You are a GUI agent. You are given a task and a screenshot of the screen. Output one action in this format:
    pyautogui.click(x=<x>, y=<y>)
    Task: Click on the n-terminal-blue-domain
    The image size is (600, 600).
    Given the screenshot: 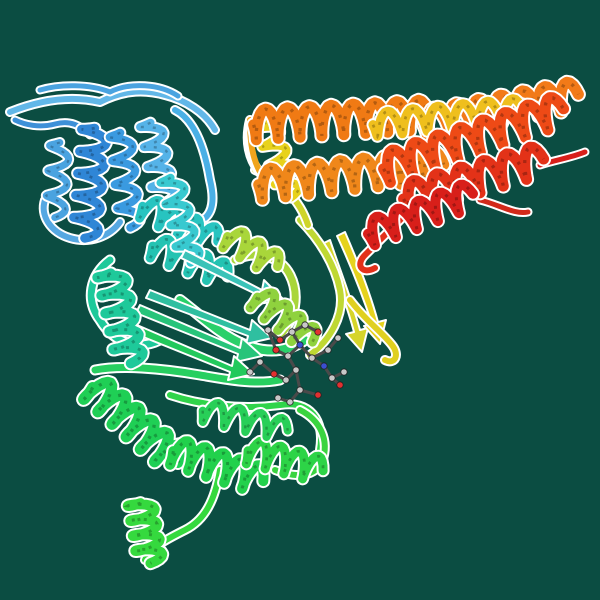 What is the action you would take?
    pyautogui.click(x=112, y=163)
    